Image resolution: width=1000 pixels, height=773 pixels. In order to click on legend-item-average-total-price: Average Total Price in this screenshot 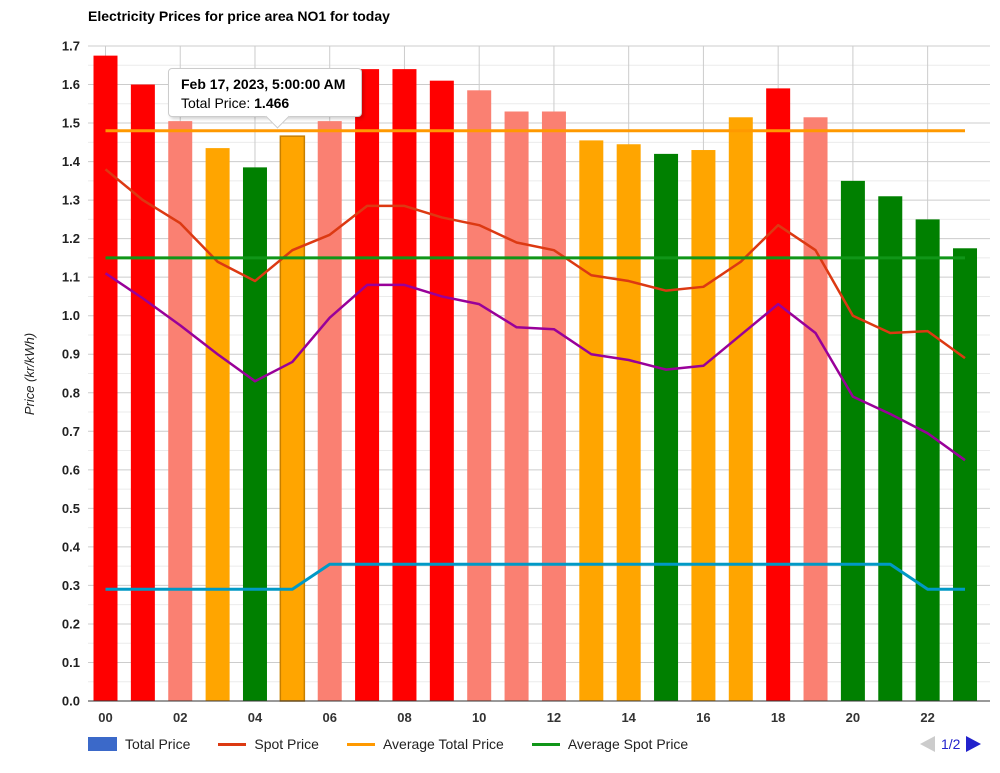, I will do `click(425, 744)`.